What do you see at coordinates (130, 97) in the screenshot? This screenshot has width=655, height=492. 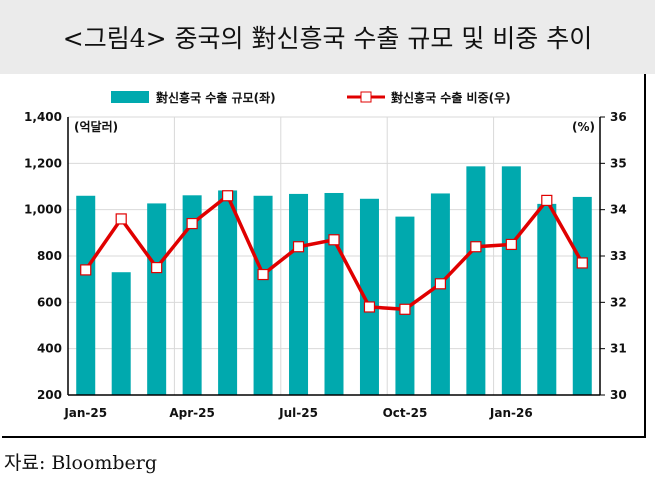 I see `legend-bar-swatch` at bounding box center [130, 97].